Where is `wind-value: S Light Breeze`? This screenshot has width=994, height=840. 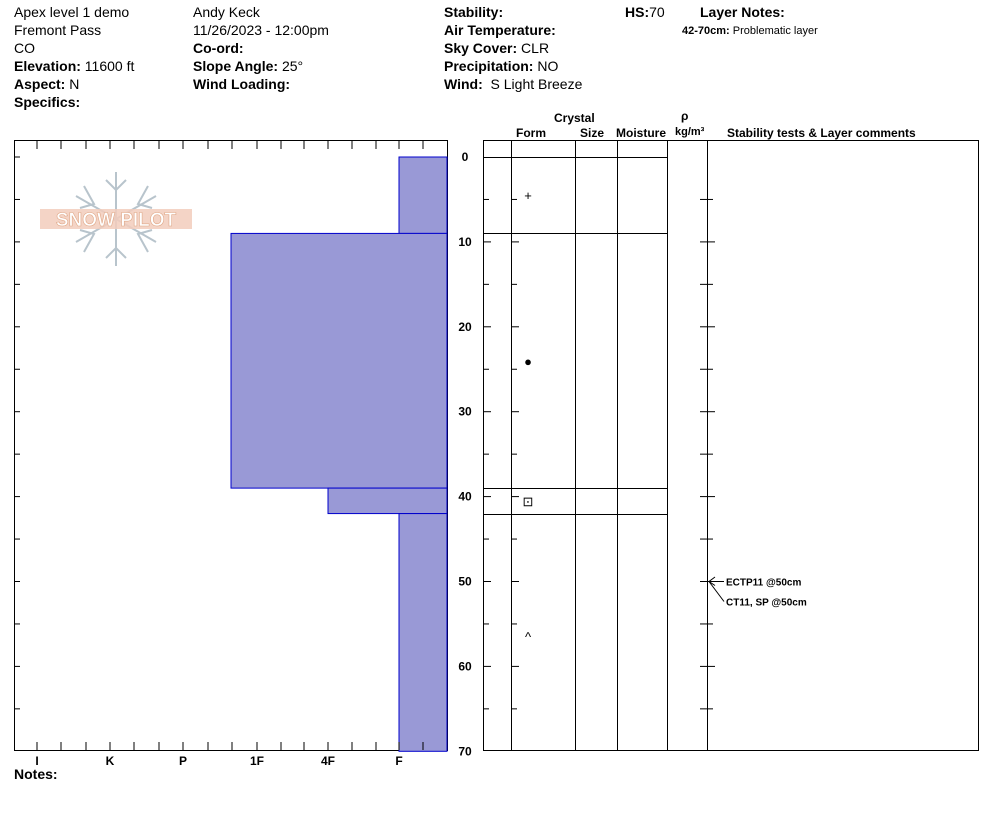
wind-value: S Light Breeze is located at coordinates (536, 84).